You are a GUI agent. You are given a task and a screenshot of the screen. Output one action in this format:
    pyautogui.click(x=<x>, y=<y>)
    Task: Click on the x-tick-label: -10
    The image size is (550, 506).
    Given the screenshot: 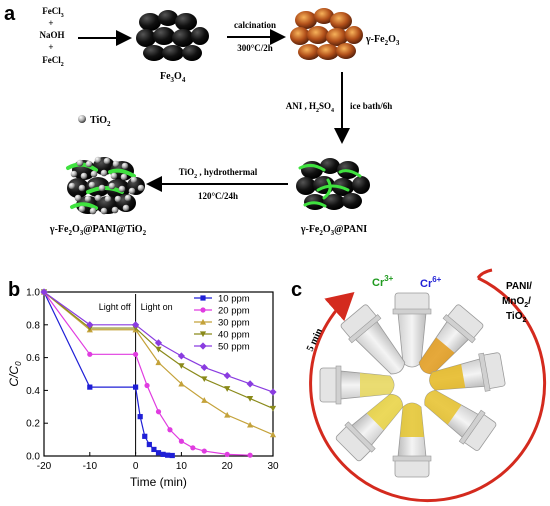 What is the action you would take?
    pyautogui.click(x=90, y=466)
    